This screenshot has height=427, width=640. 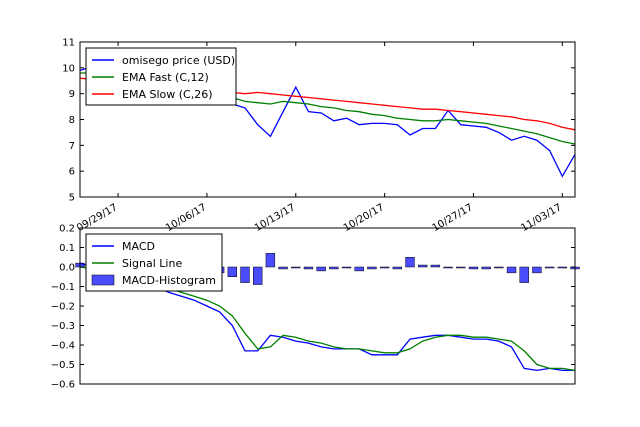 What do you see at coordinates (453, 218) in the screenshot?
I see `price-xtick-label: 10/27/17` at bounding box center [453, 218].